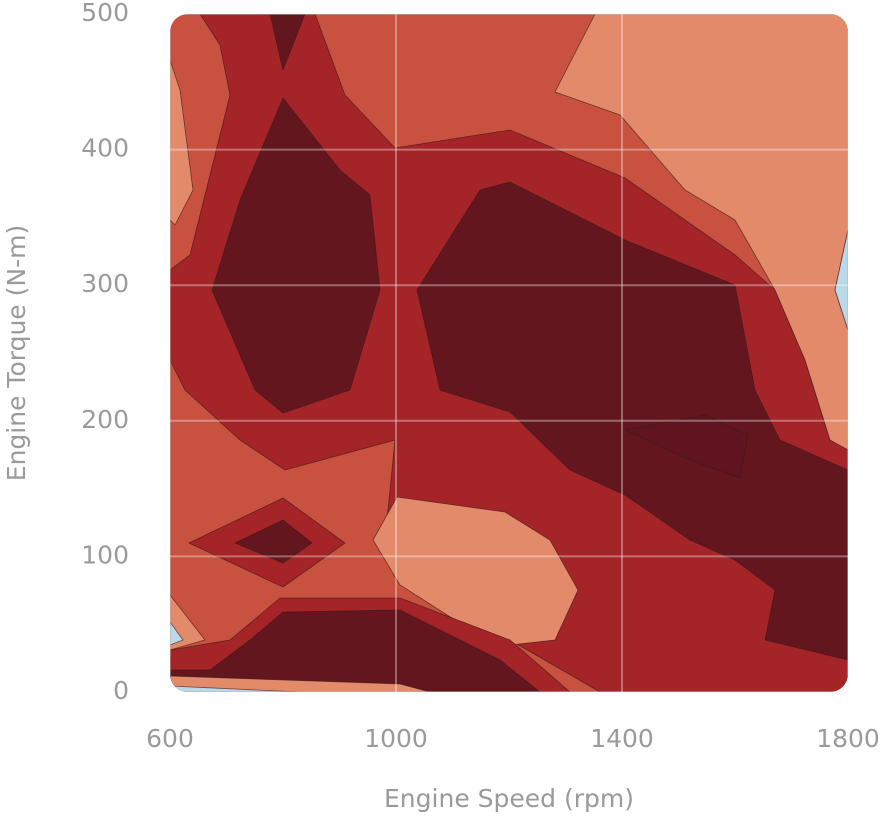  Describe the element at coordinates (622, 738) in the screenshot. I see `x-tick-label: 1400` at that location.